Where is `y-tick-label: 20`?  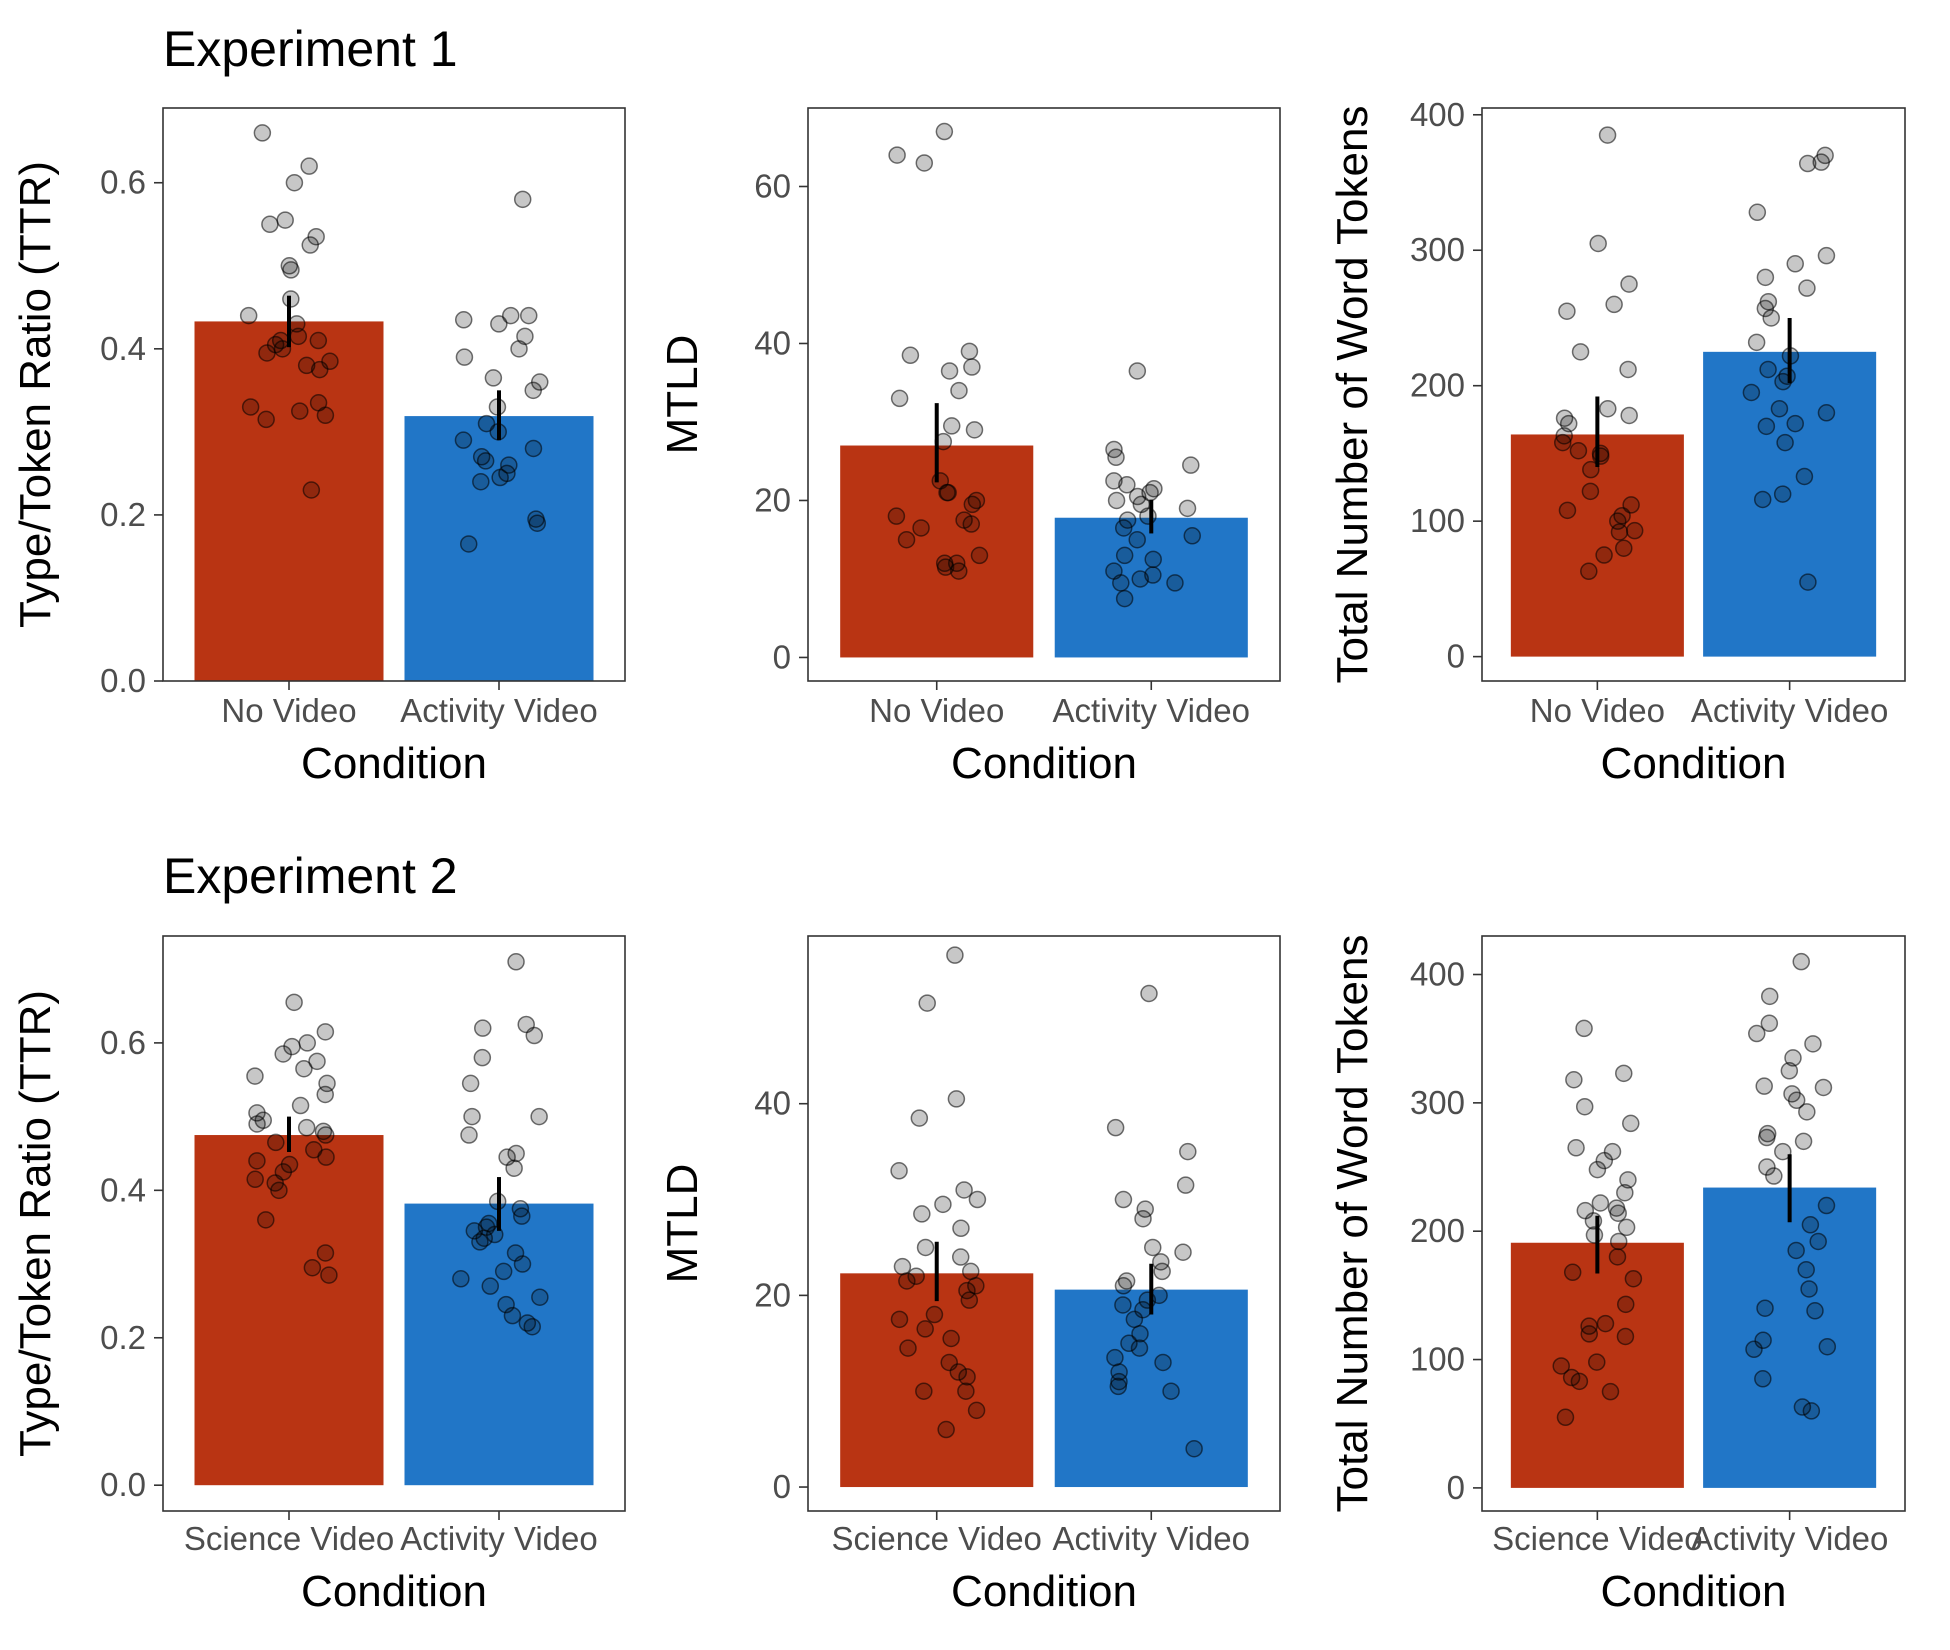
y-tick-label: 20 is located at coordinates (772, 1294).